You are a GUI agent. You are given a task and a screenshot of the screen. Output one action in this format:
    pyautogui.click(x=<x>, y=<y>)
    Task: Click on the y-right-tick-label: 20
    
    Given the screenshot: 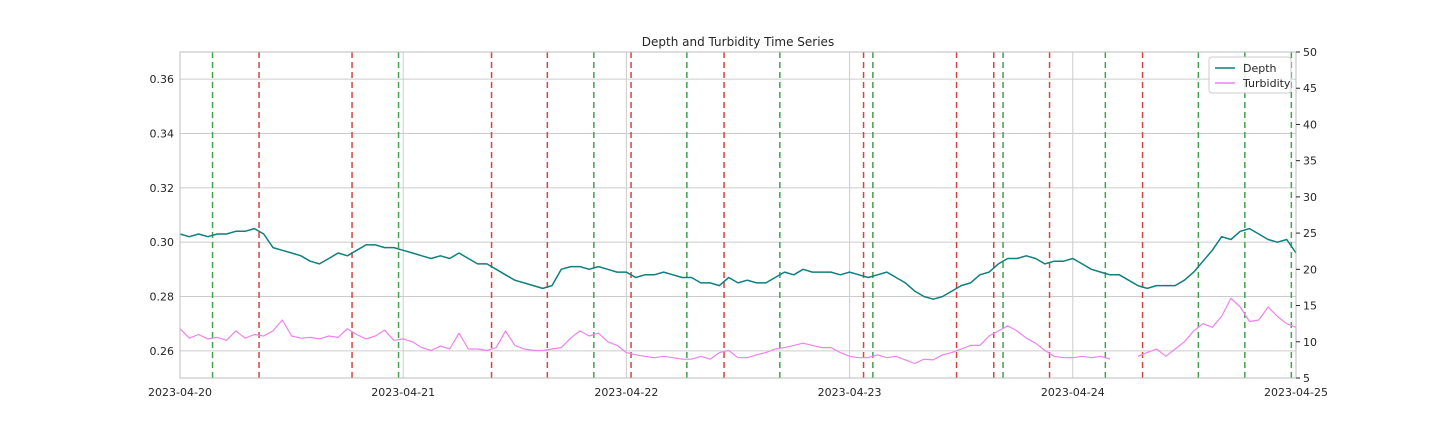 What is the action you would take?
    pyautogui.click(x=1310, y=269)
    